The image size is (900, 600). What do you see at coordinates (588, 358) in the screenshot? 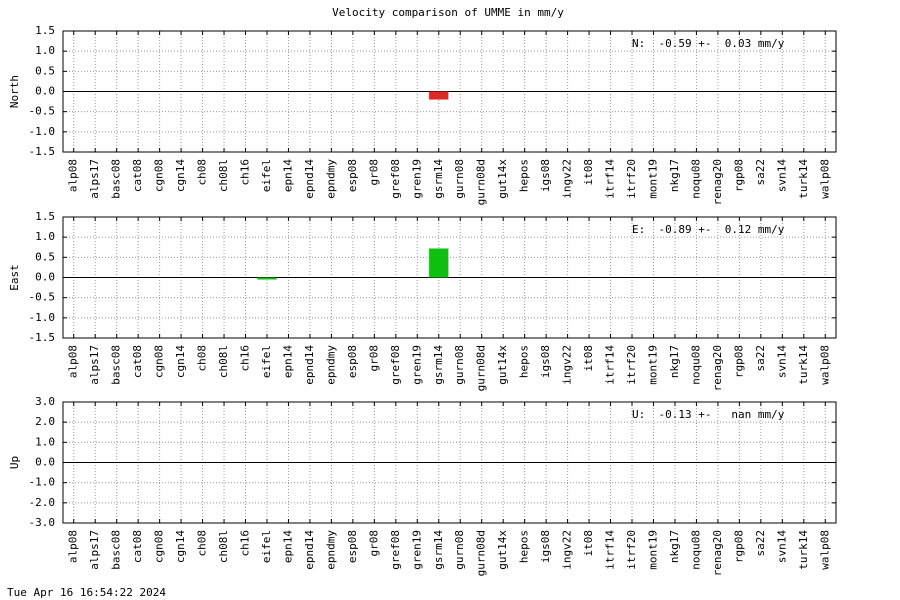
I see `x-tick-label: it08` at bounding box center [588, 358].